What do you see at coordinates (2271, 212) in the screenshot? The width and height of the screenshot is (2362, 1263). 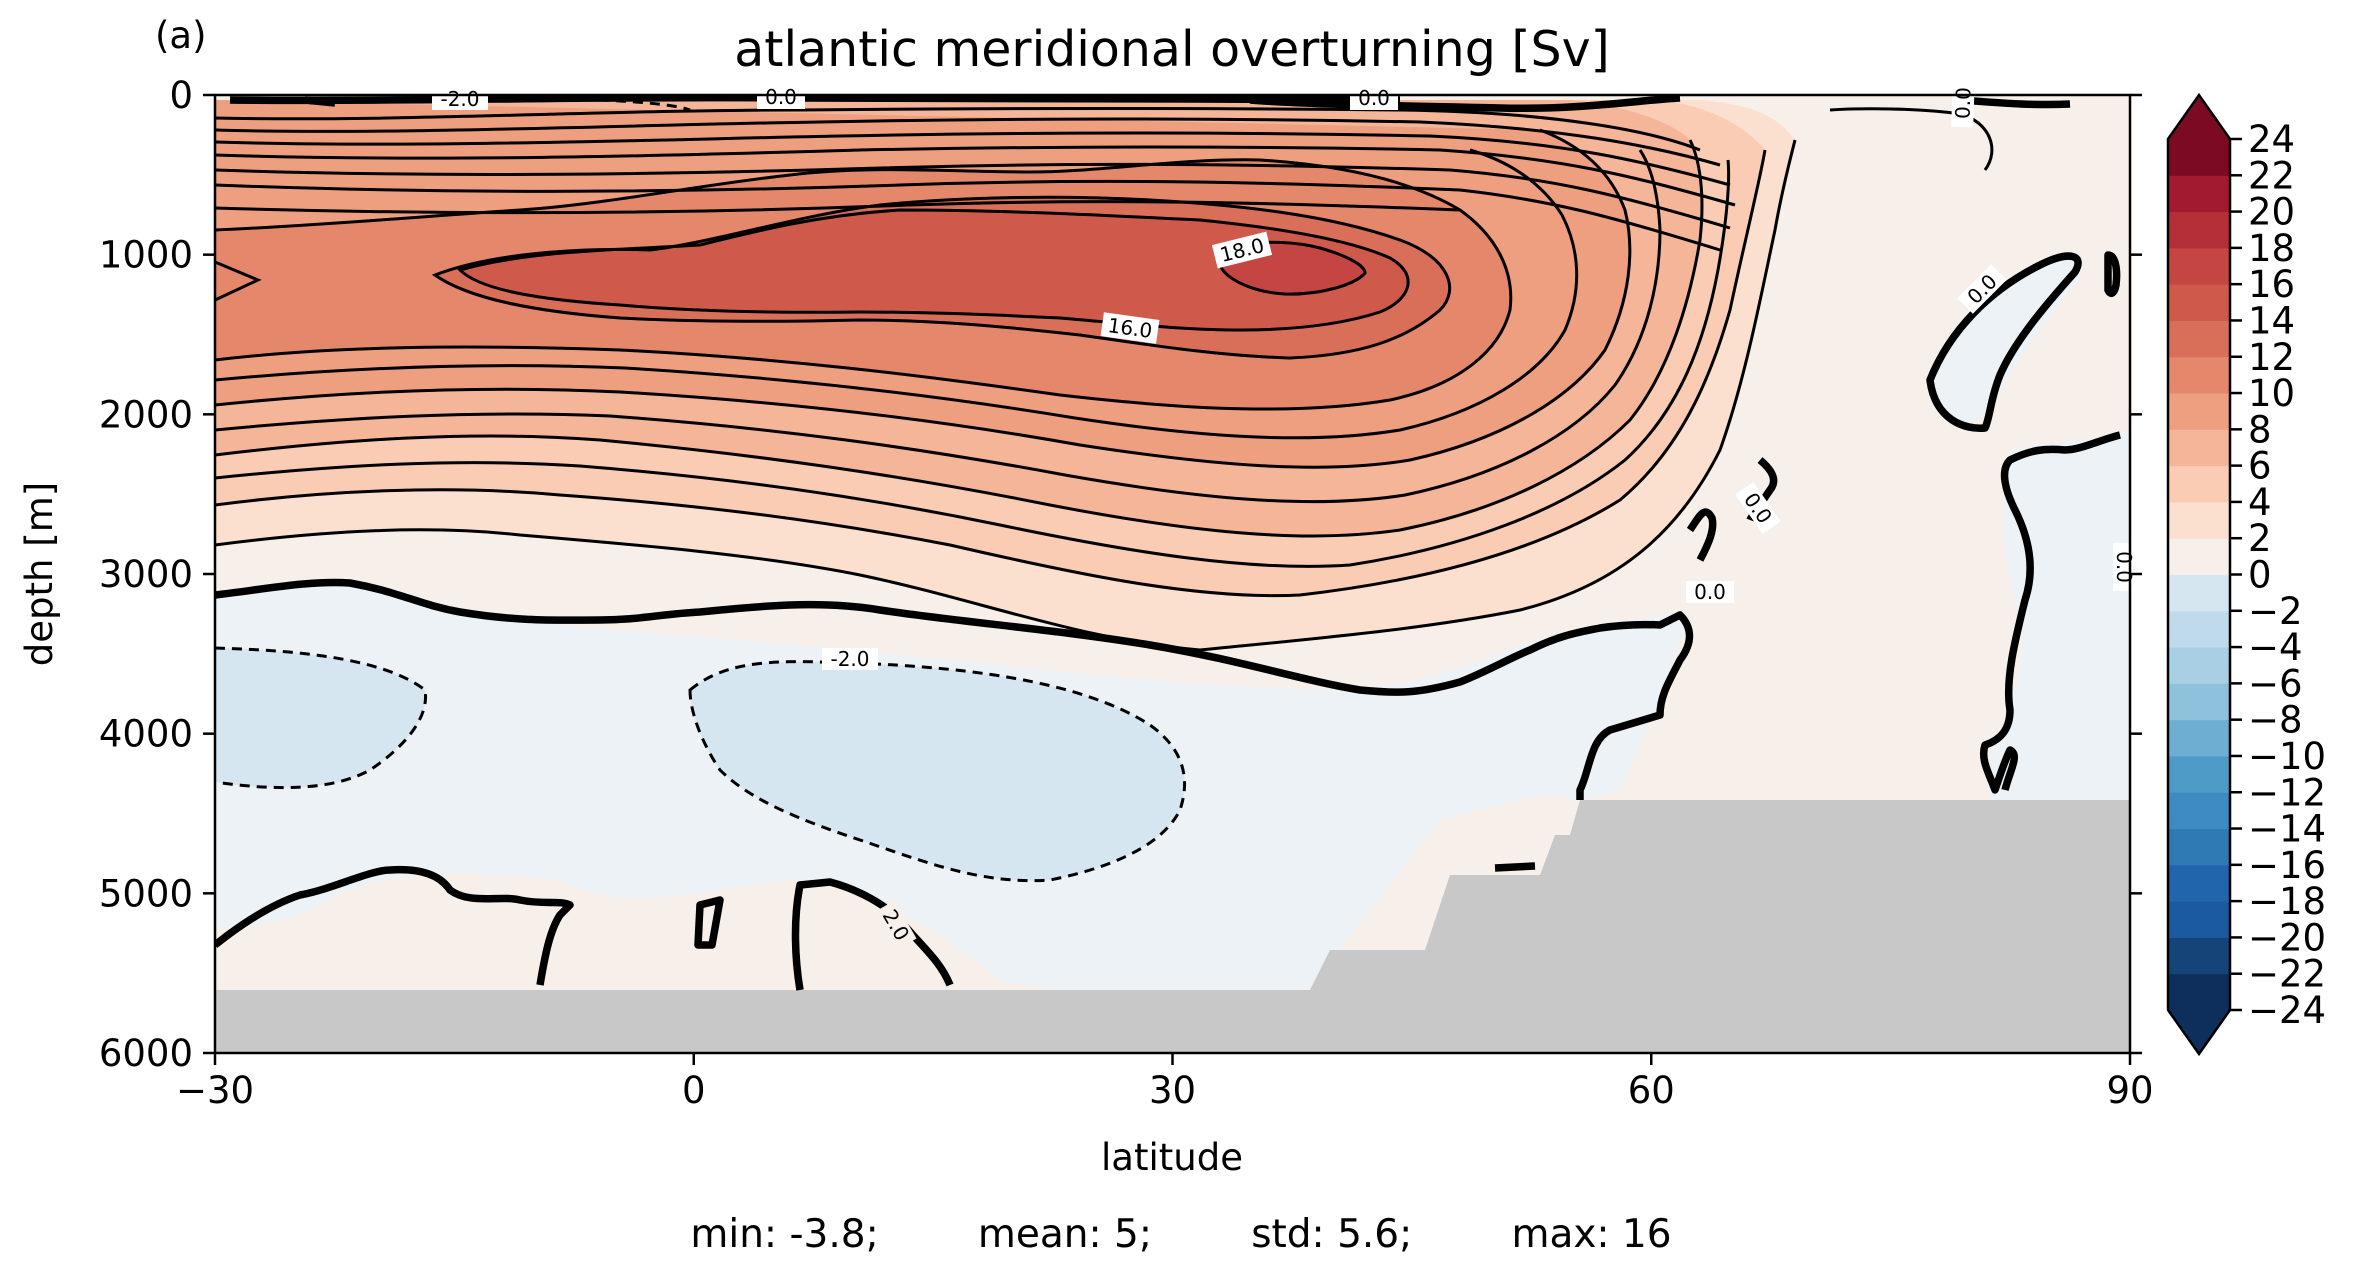 I see `colorbar-tick-label: 20` at bounding box center [2271, 212].